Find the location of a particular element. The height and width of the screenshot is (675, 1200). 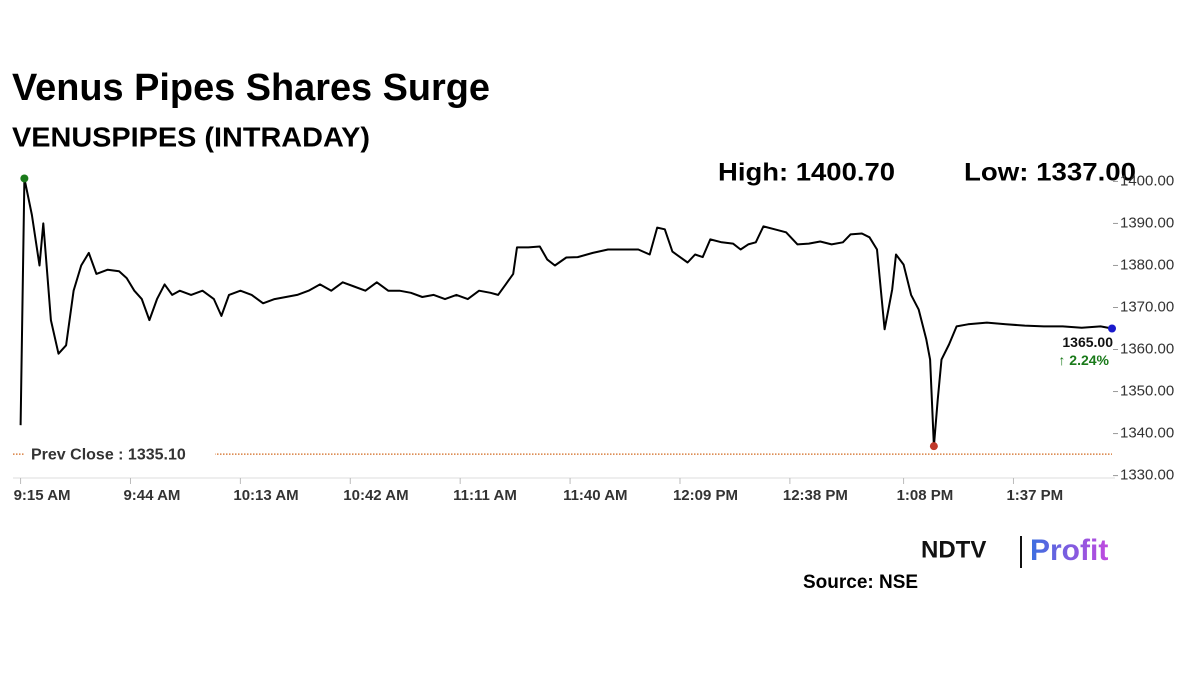

x-tick-label: 10:13 AM is located at coordinates (265, 495).